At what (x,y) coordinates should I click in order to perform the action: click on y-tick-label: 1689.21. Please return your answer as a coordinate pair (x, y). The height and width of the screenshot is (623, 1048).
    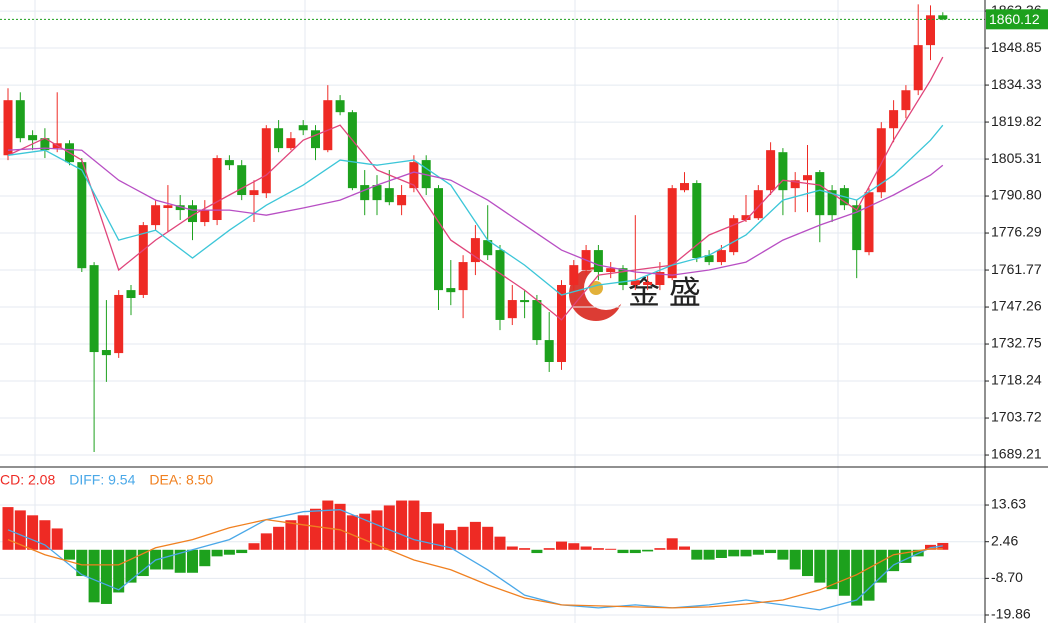
    Looking at the image, I should click on (1016, 454).